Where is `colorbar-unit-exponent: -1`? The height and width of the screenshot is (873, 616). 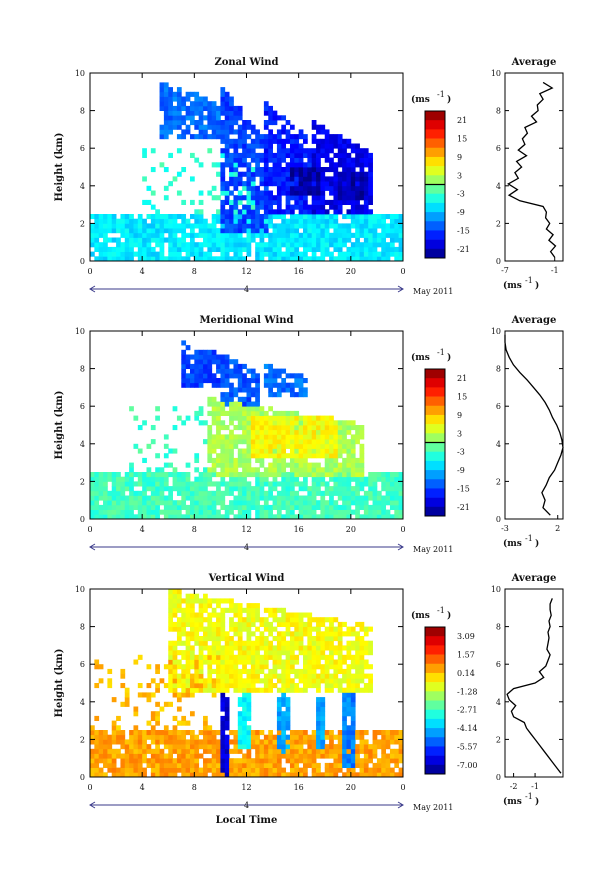 colorbar-unit-exponent: -1 is located at coordinates (441, 352).